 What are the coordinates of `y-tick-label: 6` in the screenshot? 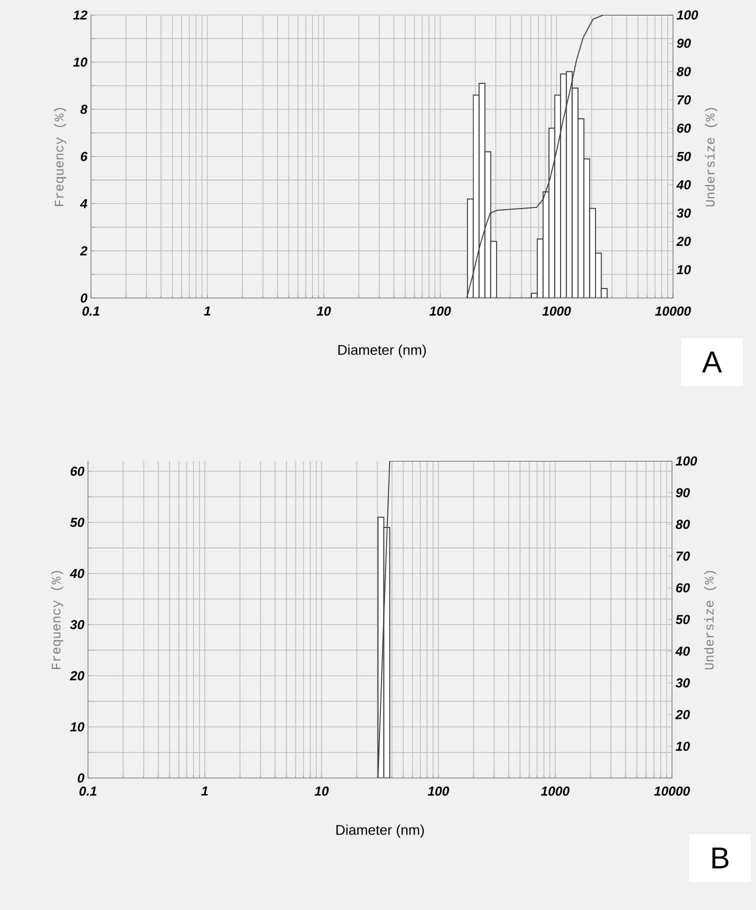 It's located at (84, 157).